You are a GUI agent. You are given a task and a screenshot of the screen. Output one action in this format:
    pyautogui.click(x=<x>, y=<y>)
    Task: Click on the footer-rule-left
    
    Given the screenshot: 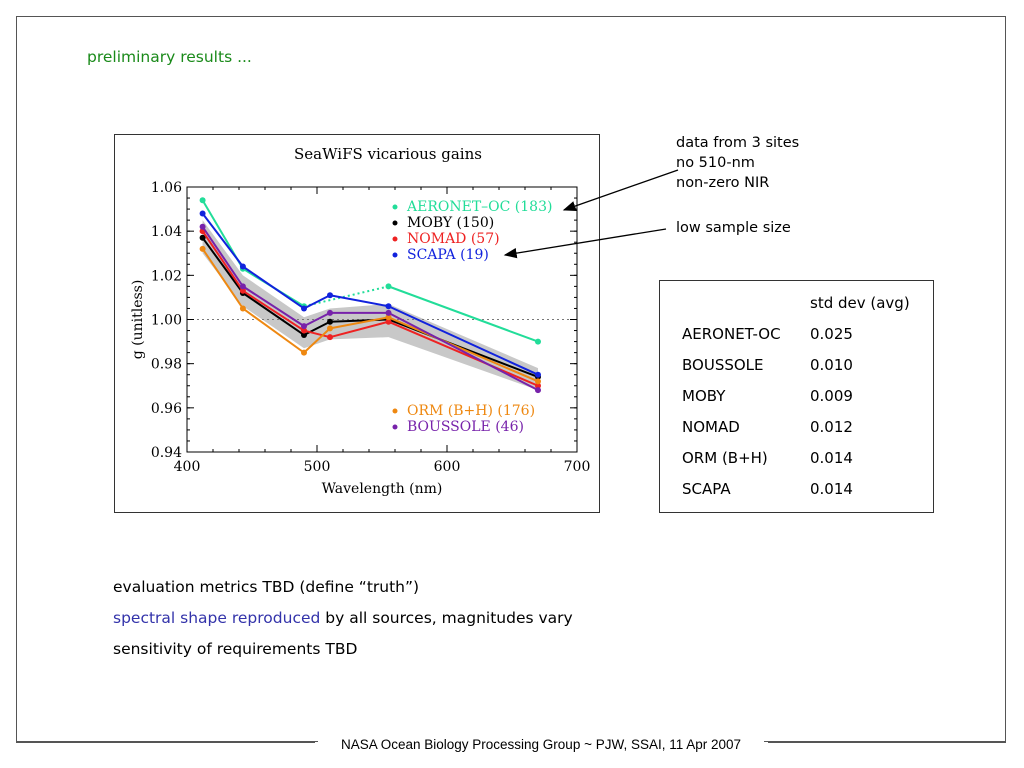 What is the action you would take?
    pyautogui.click(x=165, y=742)
    